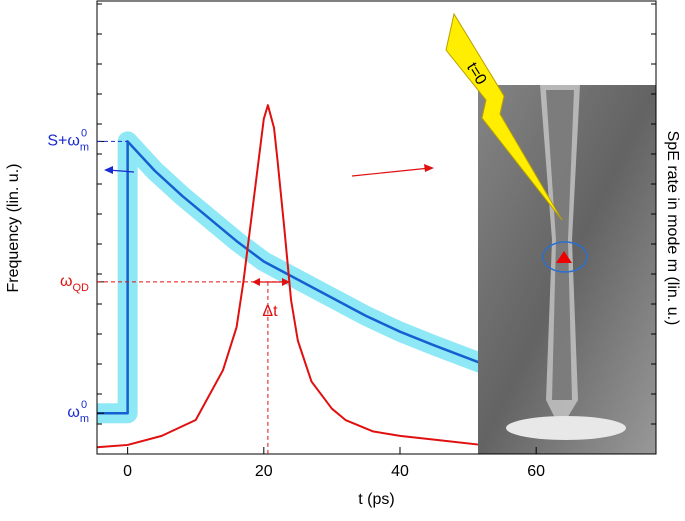 This screenshot has height=521, width=685. Describe the element at coordinates (400, 471) in the screenshot. I see `x-tick-label: 40` at that location.